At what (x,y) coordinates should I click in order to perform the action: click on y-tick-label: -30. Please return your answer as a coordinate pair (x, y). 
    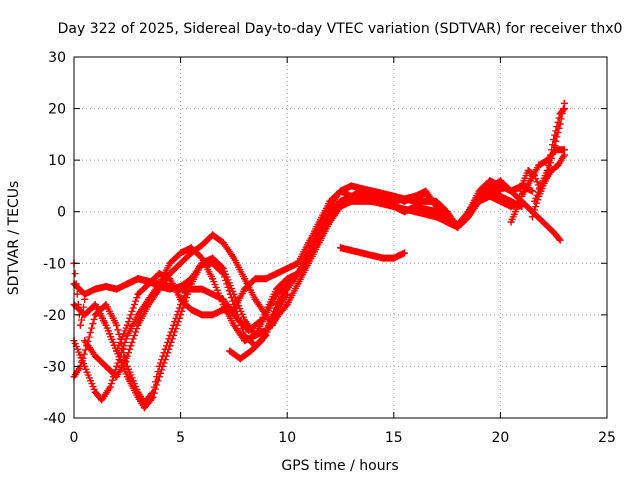
    Looking at the image, I should click on (54, 367).